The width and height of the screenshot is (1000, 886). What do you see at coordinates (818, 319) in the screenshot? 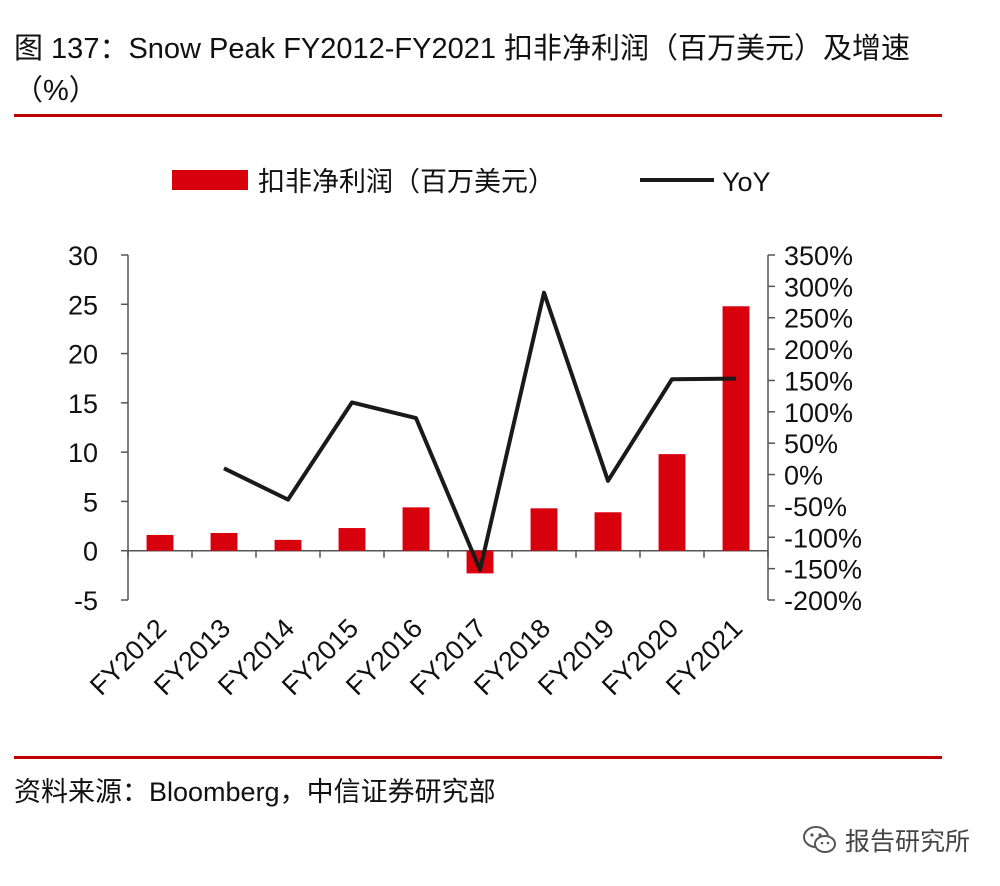
I see `y-right-tick-label: 250%` at bounding box center [818, 319].